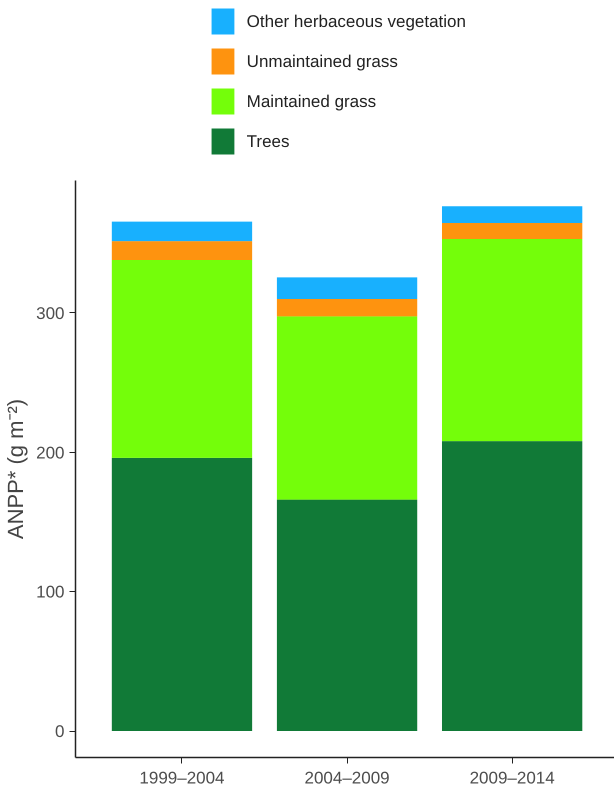  Describe the element at coordinates (50, 592) in the screenshot. I see `y-tick-label: 100` at that location.